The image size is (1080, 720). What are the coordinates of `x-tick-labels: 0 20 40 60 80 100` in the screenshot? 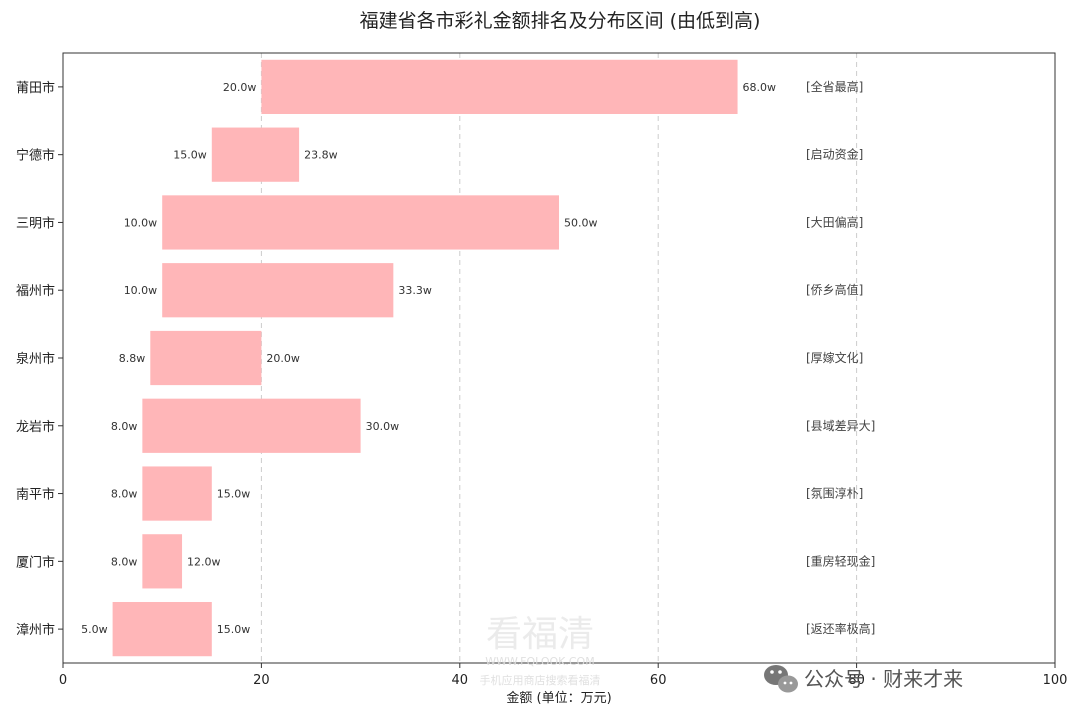 It's located at (563, 675).